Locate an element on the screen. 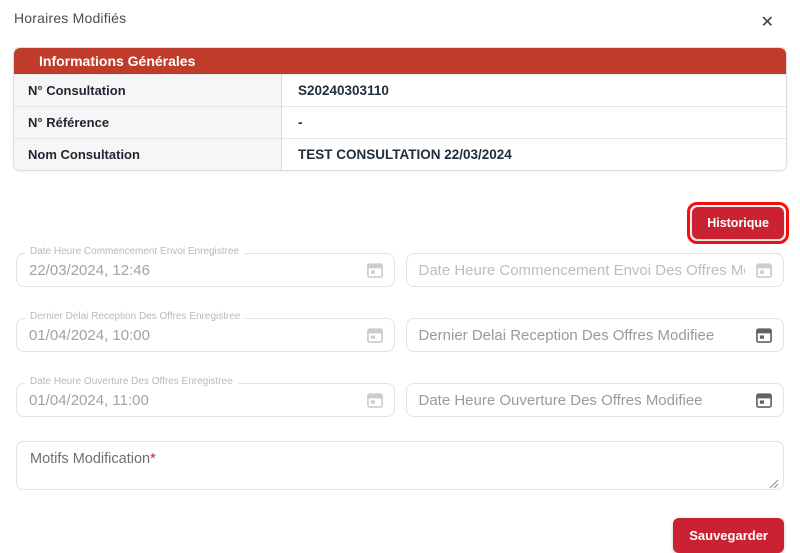 The height and width of the screenshot is (553, 800). field-reception-modifiee is located at coordinates (594, 335).